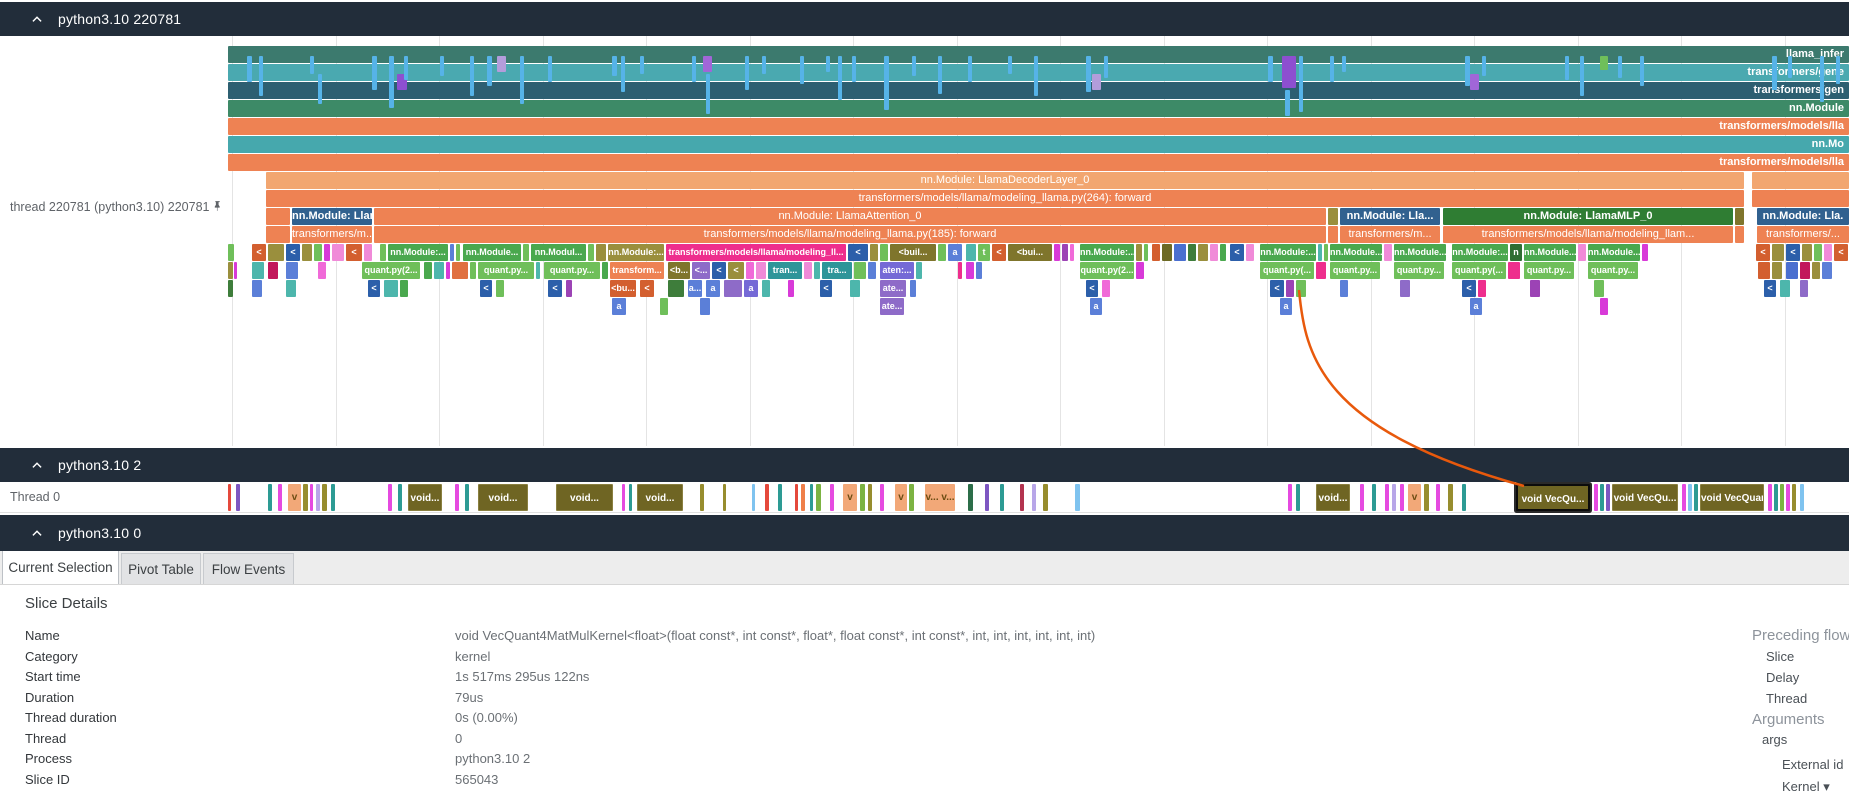 The width and height of the screenshot is (1849, 812). What do you see at coordinates (1783, 677) in the screenshot?
I see `panel-item: Delay` at bounding box center [1783, 677].